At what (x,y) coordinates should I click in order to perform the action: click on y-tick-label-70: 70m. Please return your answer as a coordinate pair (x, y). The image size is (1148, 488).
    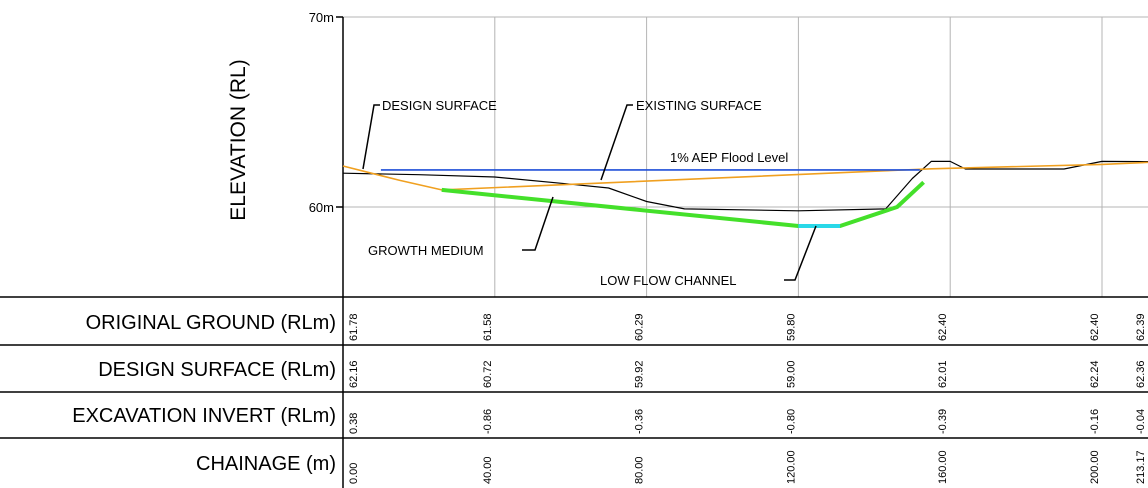
    Looking at the image, I should click on (321, 17).